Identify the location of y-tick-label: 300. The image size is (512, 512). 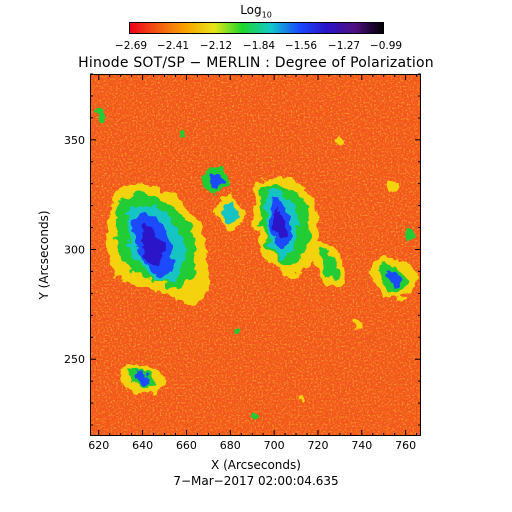
(74, 250).